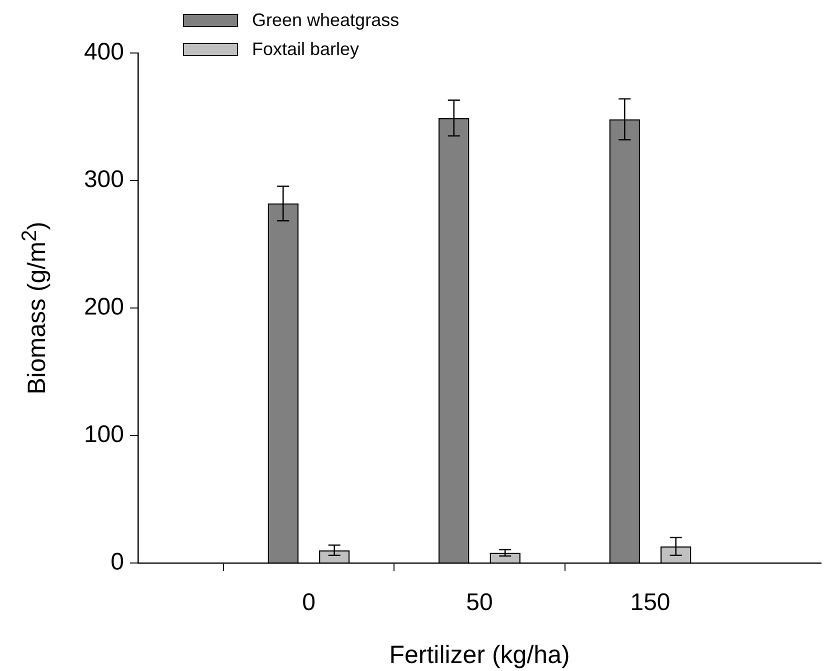 The width and height of the screenshot is (839, 671). What do you see at coordinates (104, 52) in the screenshot?
I see `y-tick-label: 400` at bounding box center [104, 52].